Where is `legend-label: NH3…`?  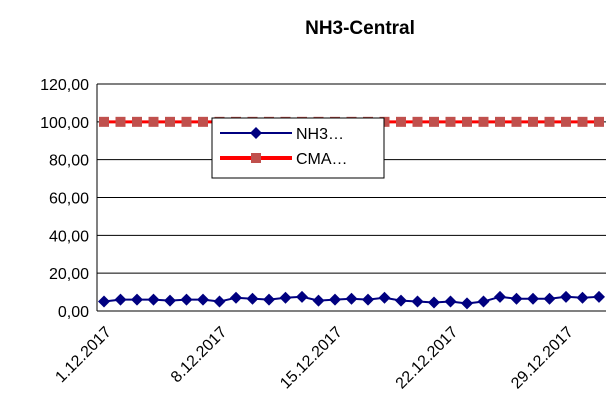 legend-label: NH3… is located at coordinates (320, 134).